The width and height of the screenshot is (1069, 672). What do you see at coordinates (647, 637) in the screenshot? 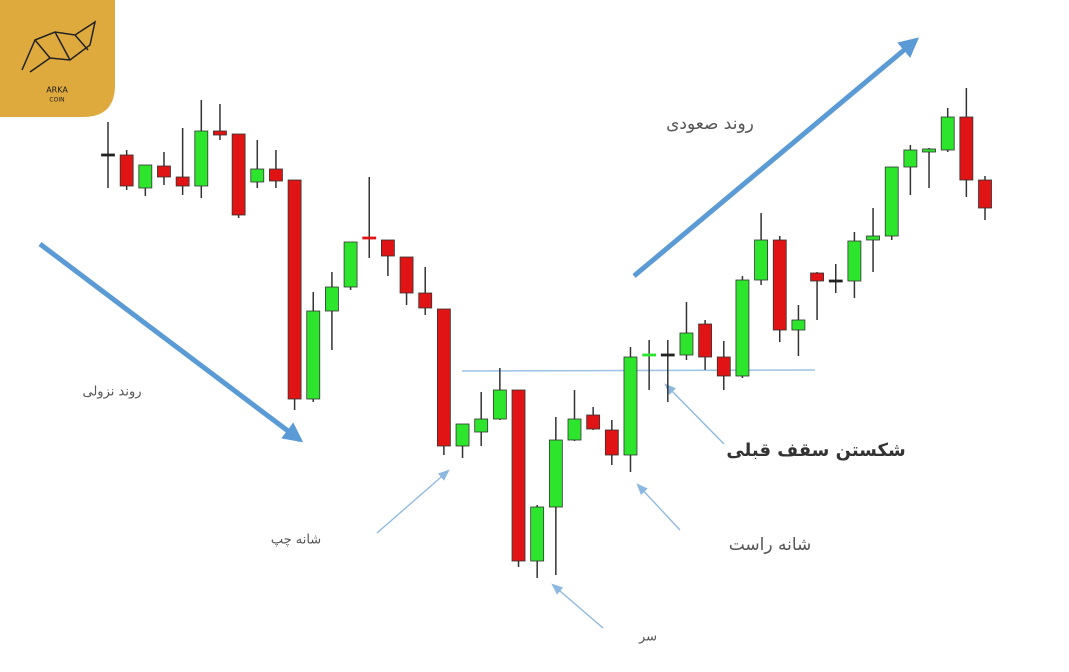
I see `head-label: سر` at bounding box center [647, 637].